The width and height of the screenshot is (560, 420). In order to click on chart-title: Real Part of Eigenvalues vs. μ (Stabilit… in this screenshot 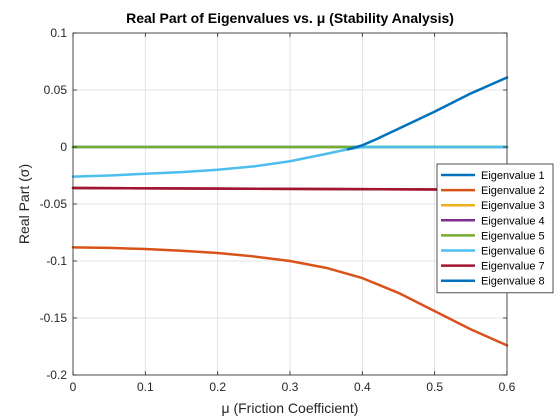, I will do `click(290, 18)`.